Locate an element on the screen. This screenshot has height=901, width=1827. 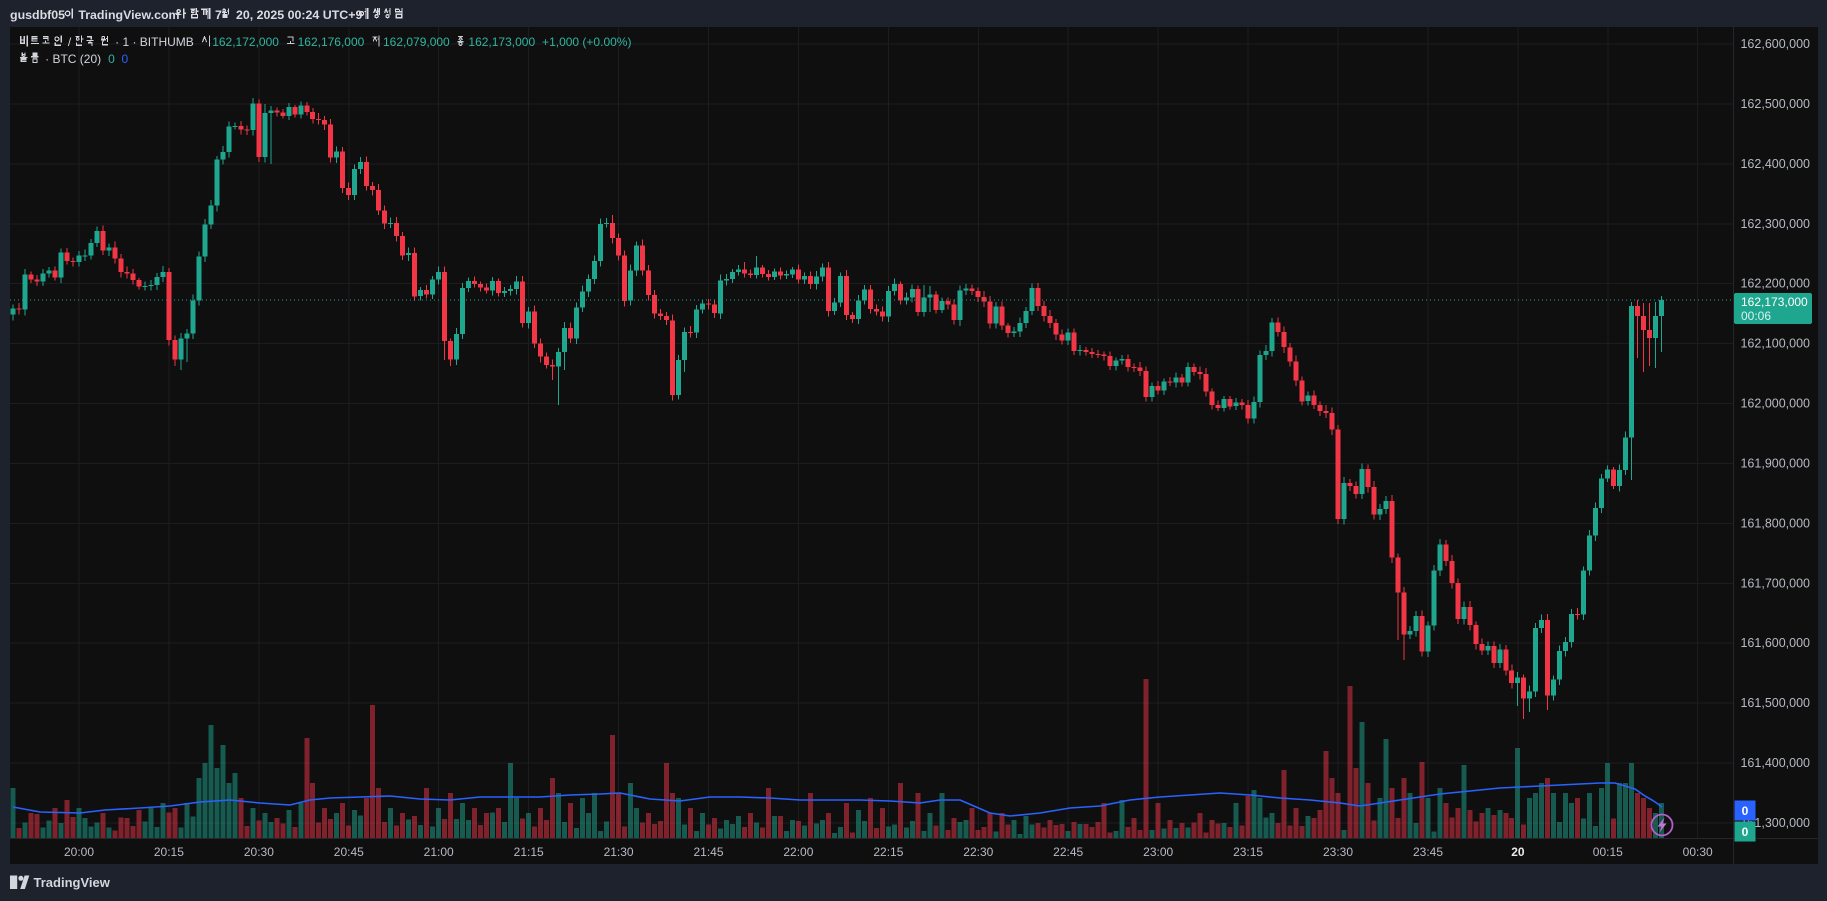
svg-text: 162,300,000 is located at coordinates (1775, 224).